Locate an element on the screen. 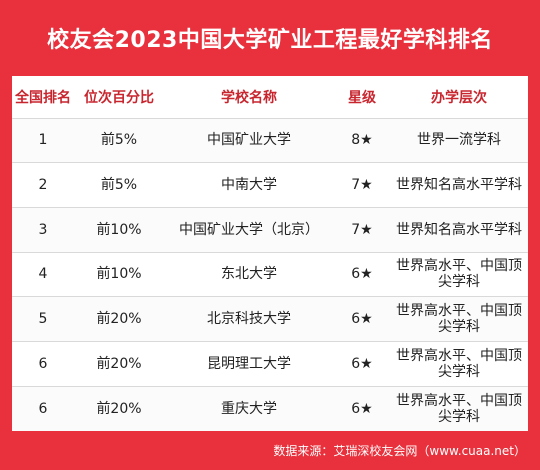 The height and width of the screenshot is (470, 540). rank-cell: 2 is located at coordinates (43, 185).